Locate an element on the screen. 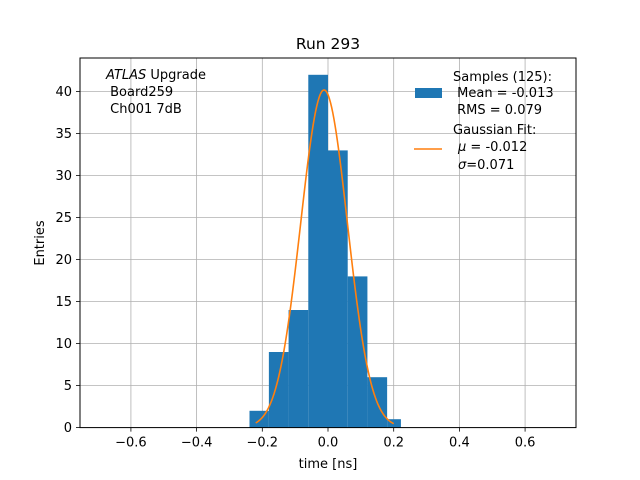 The image size is (640, 480). legend-samples-title: Samples (125): is located at coordinates (502, 77).